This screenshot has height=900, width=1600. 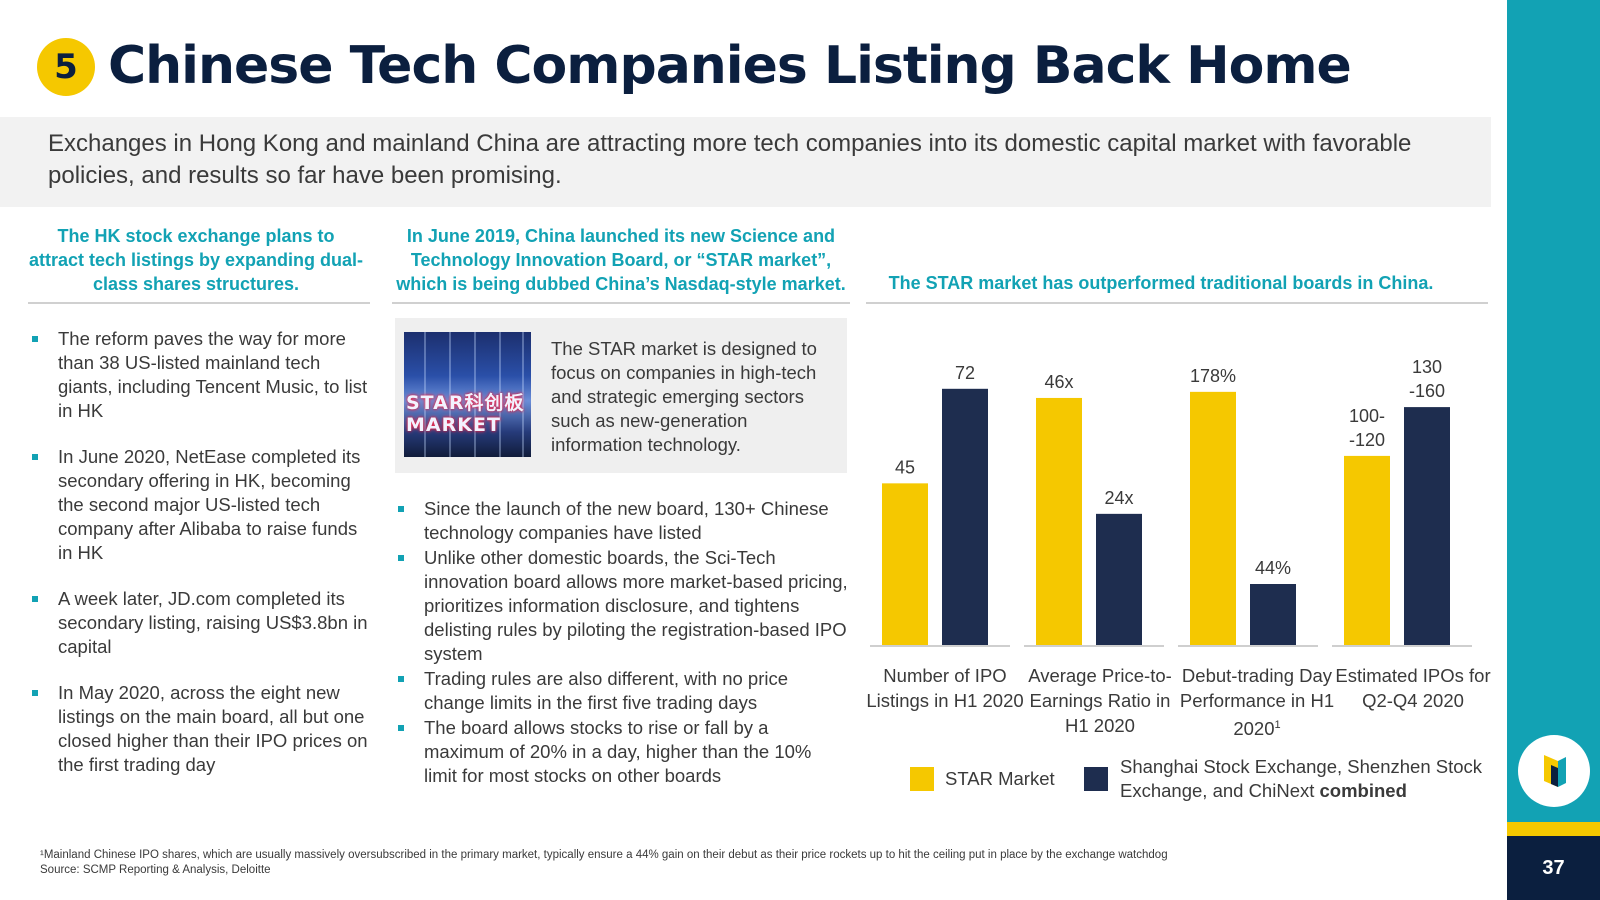 I want to click on legend-label-star: STAR Market, so click(x=1000, y=778).